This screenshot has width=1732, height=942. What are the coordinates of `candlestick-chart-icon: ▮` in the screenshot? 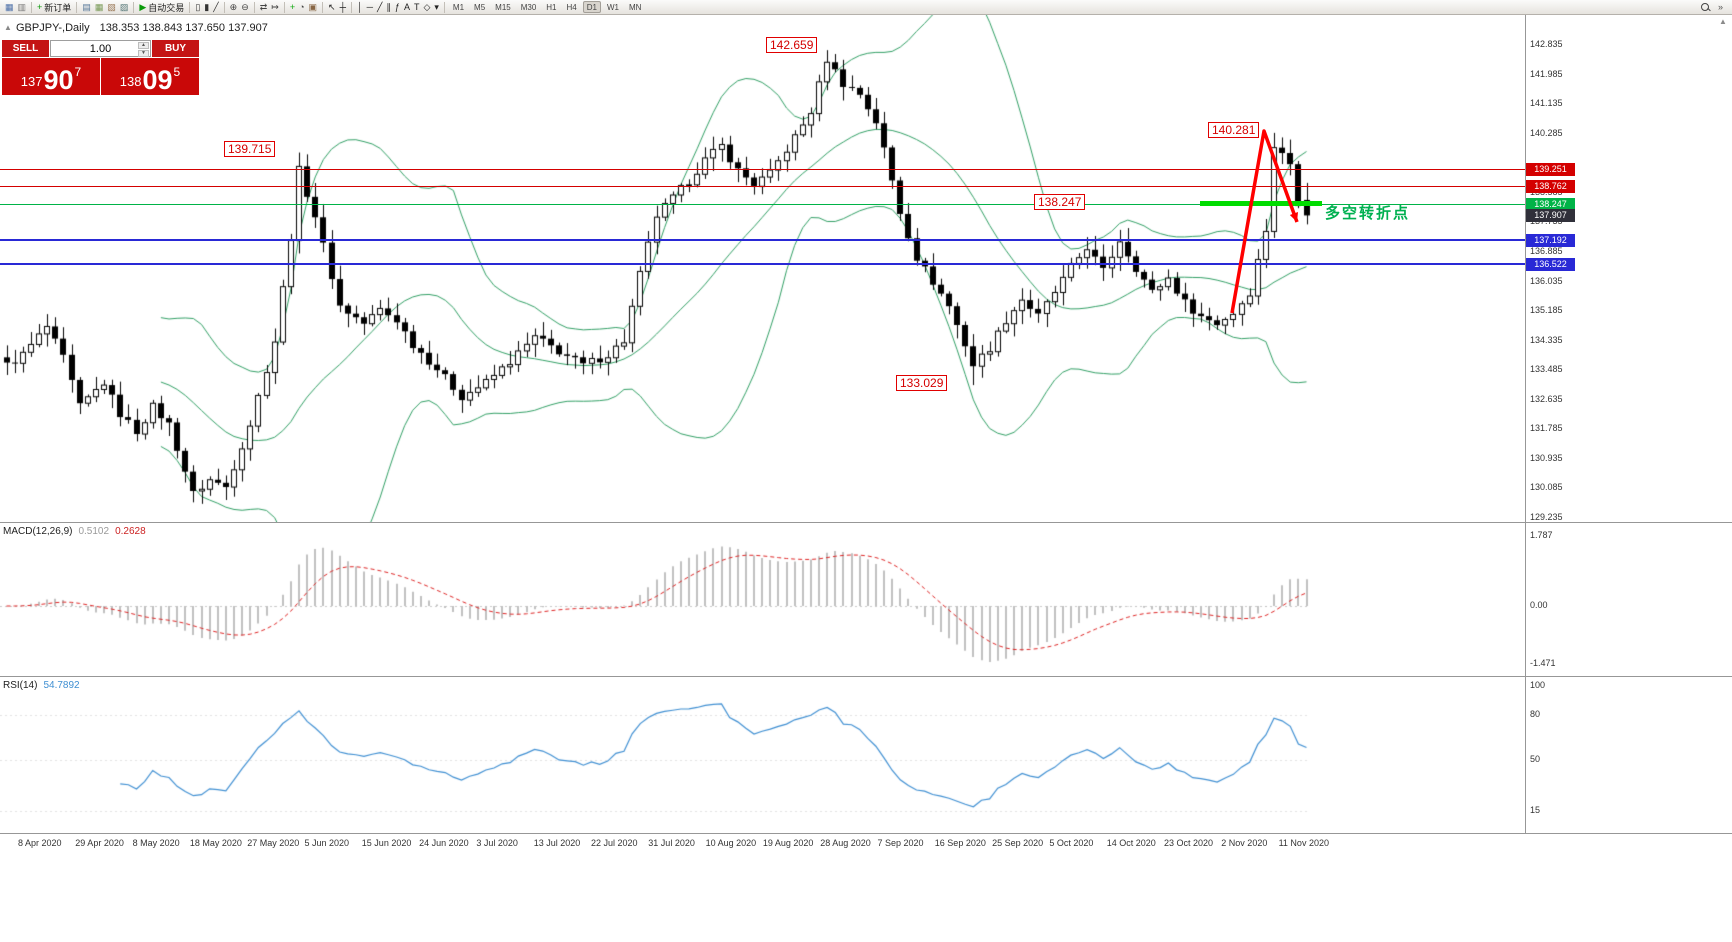 It's located at (206, 7).